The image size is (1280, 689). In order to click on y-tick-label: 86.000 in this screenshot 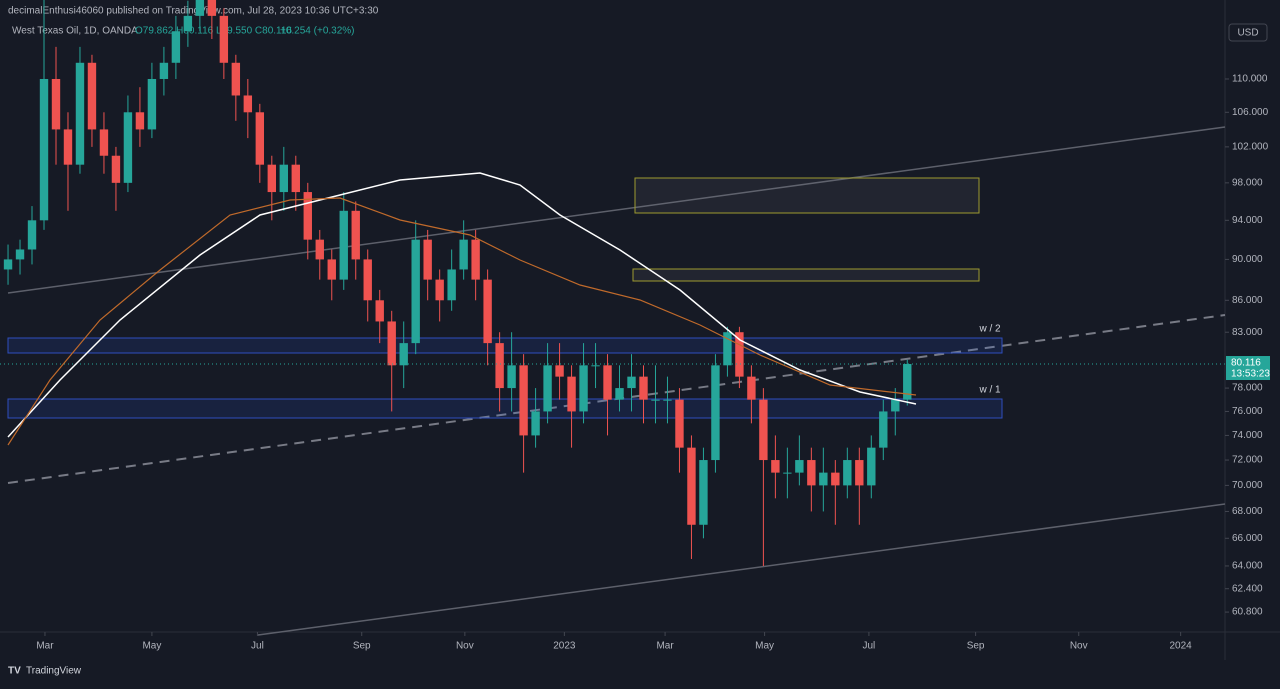, I will do `click(1247, 300)`.